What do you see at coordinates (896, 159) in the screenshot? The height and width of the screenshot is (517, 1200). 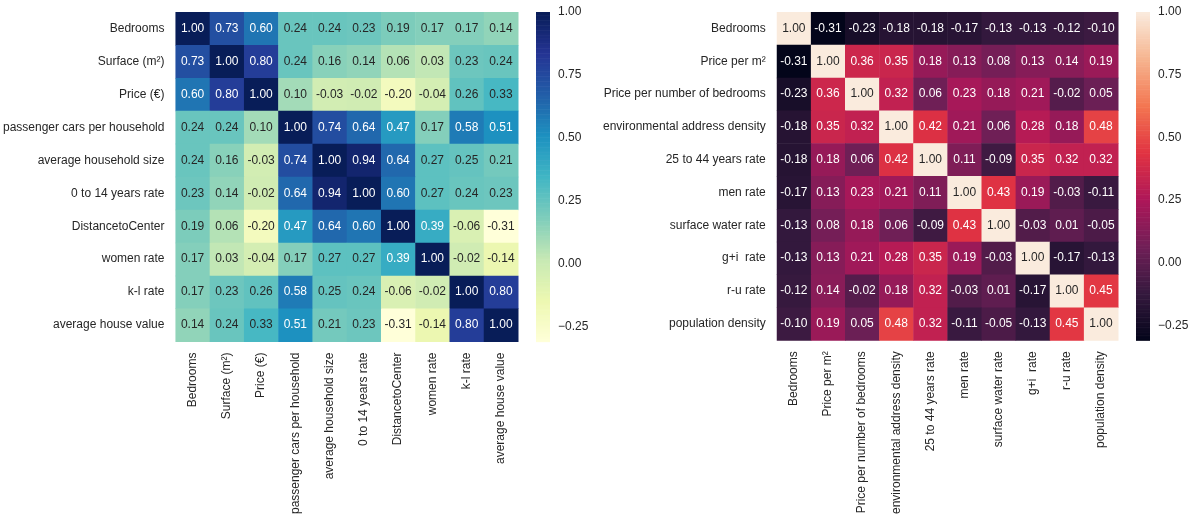 I see `data-label: 0.42` at bounding box center [896, 159].